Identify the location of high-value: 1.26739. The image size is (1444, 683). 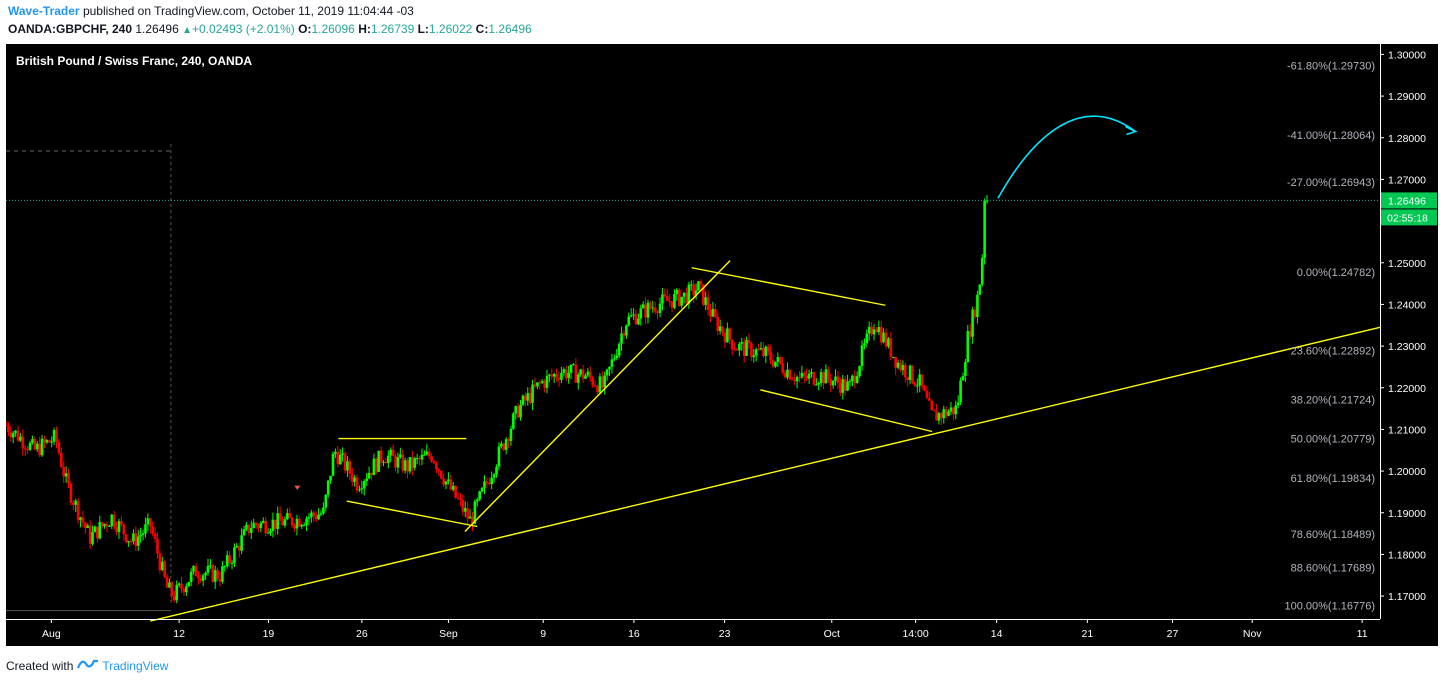
(392, 29).